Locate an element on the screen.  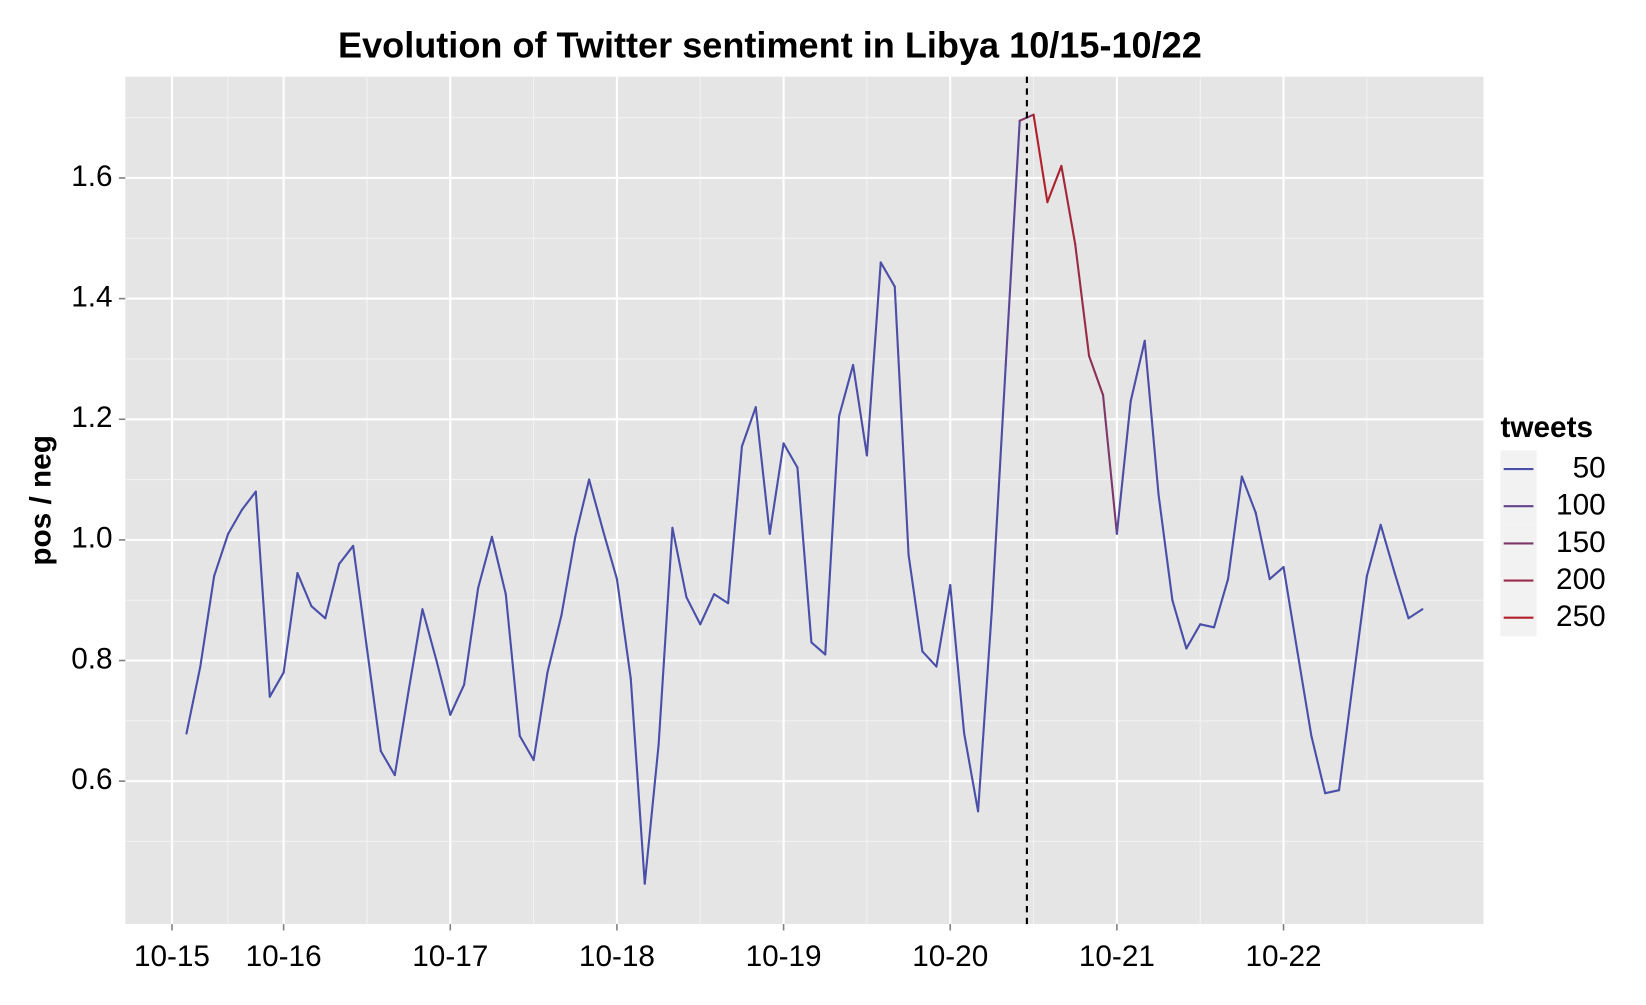
x-tick-label: 10-21 is located at coordinates (1117, 956).